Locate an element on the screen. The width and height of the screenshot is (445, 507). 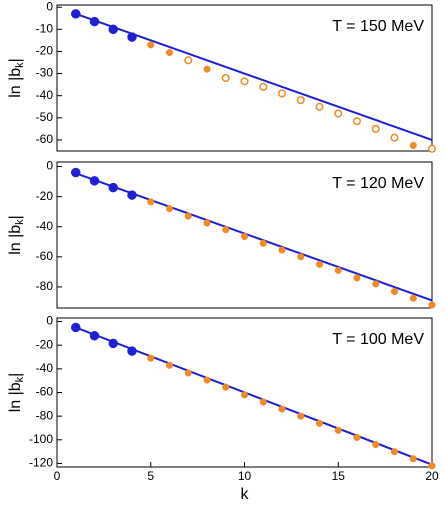
x-tick-label: 20 is located at coordinates (432, 476).